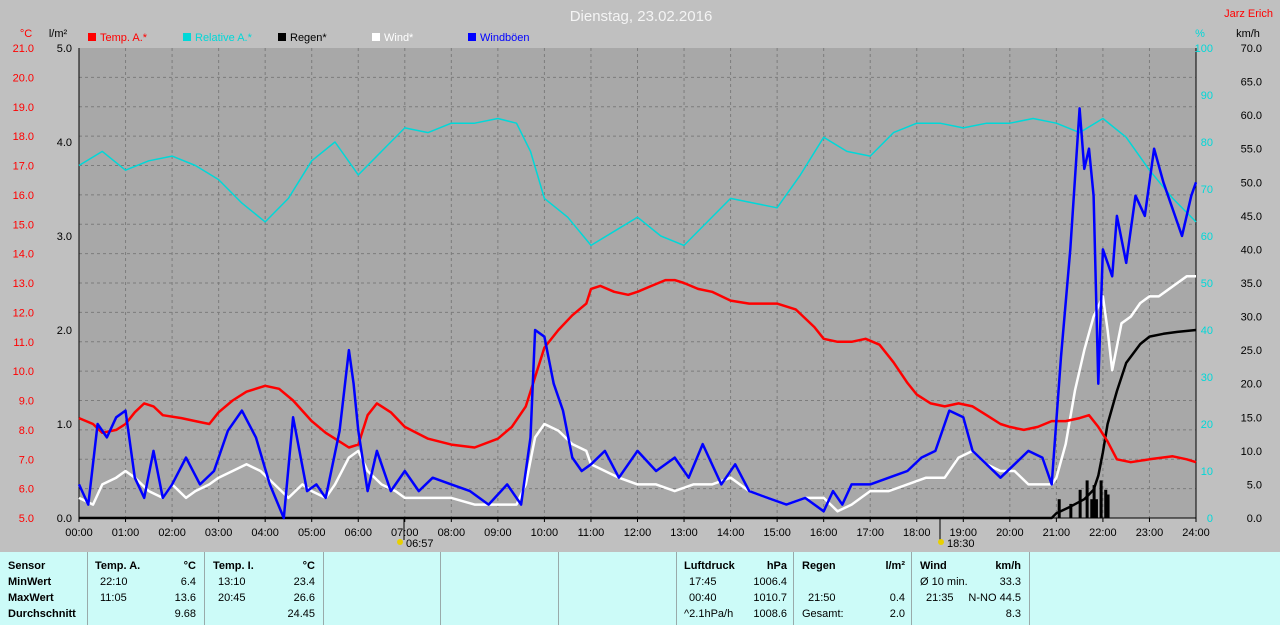 This screenshot has height=625, width=1280. What do you see at coordinates (23, 313) in the screenshot?
I see `temp-tick-label: 12.0` at bounding box center [23, 313].